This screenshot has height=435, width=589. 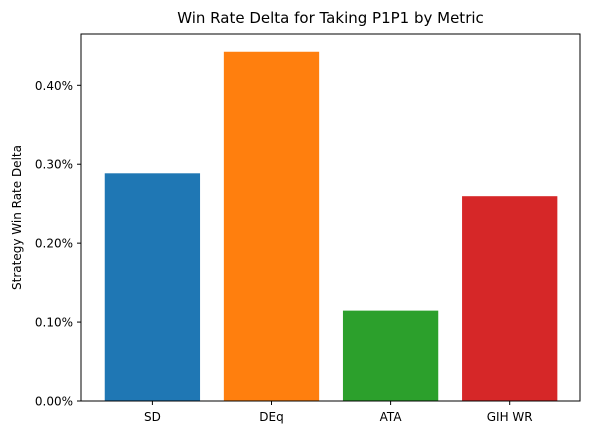 I want to click on y-tick-label: 0.20%, so click(x=54, y=244).